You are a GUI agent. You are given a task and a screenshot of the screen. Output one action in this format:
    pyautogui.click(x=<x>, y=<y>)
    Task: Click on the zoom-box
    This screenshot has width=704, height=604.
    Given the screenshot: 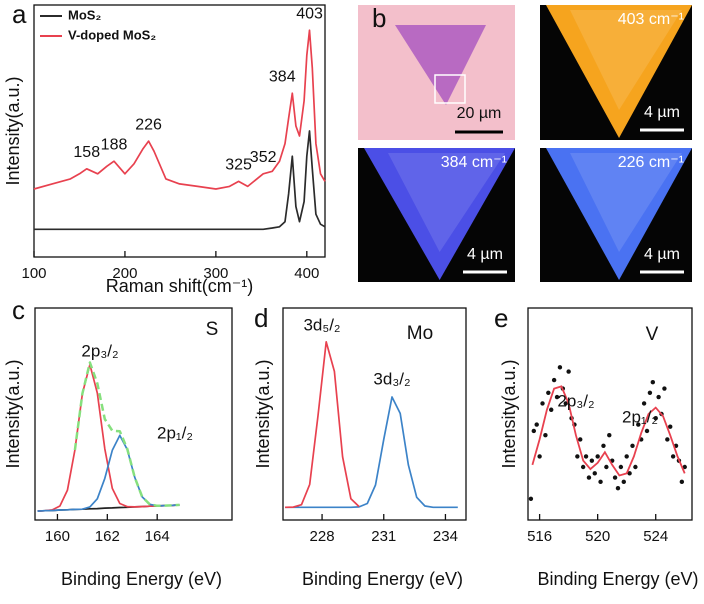 What is the action you would take?
    pyautogui.click(x=450, y=89)
    